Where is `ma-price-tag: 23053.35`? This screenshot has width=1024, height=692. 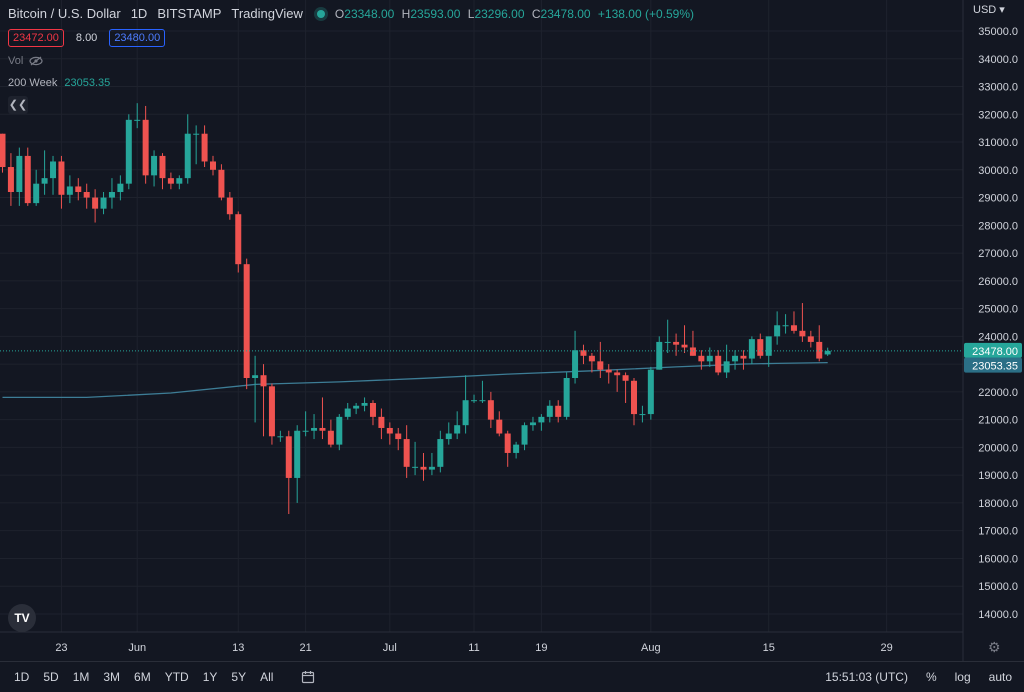
ma-price-tag: 23053.35 is located at coordinates (995, 367).